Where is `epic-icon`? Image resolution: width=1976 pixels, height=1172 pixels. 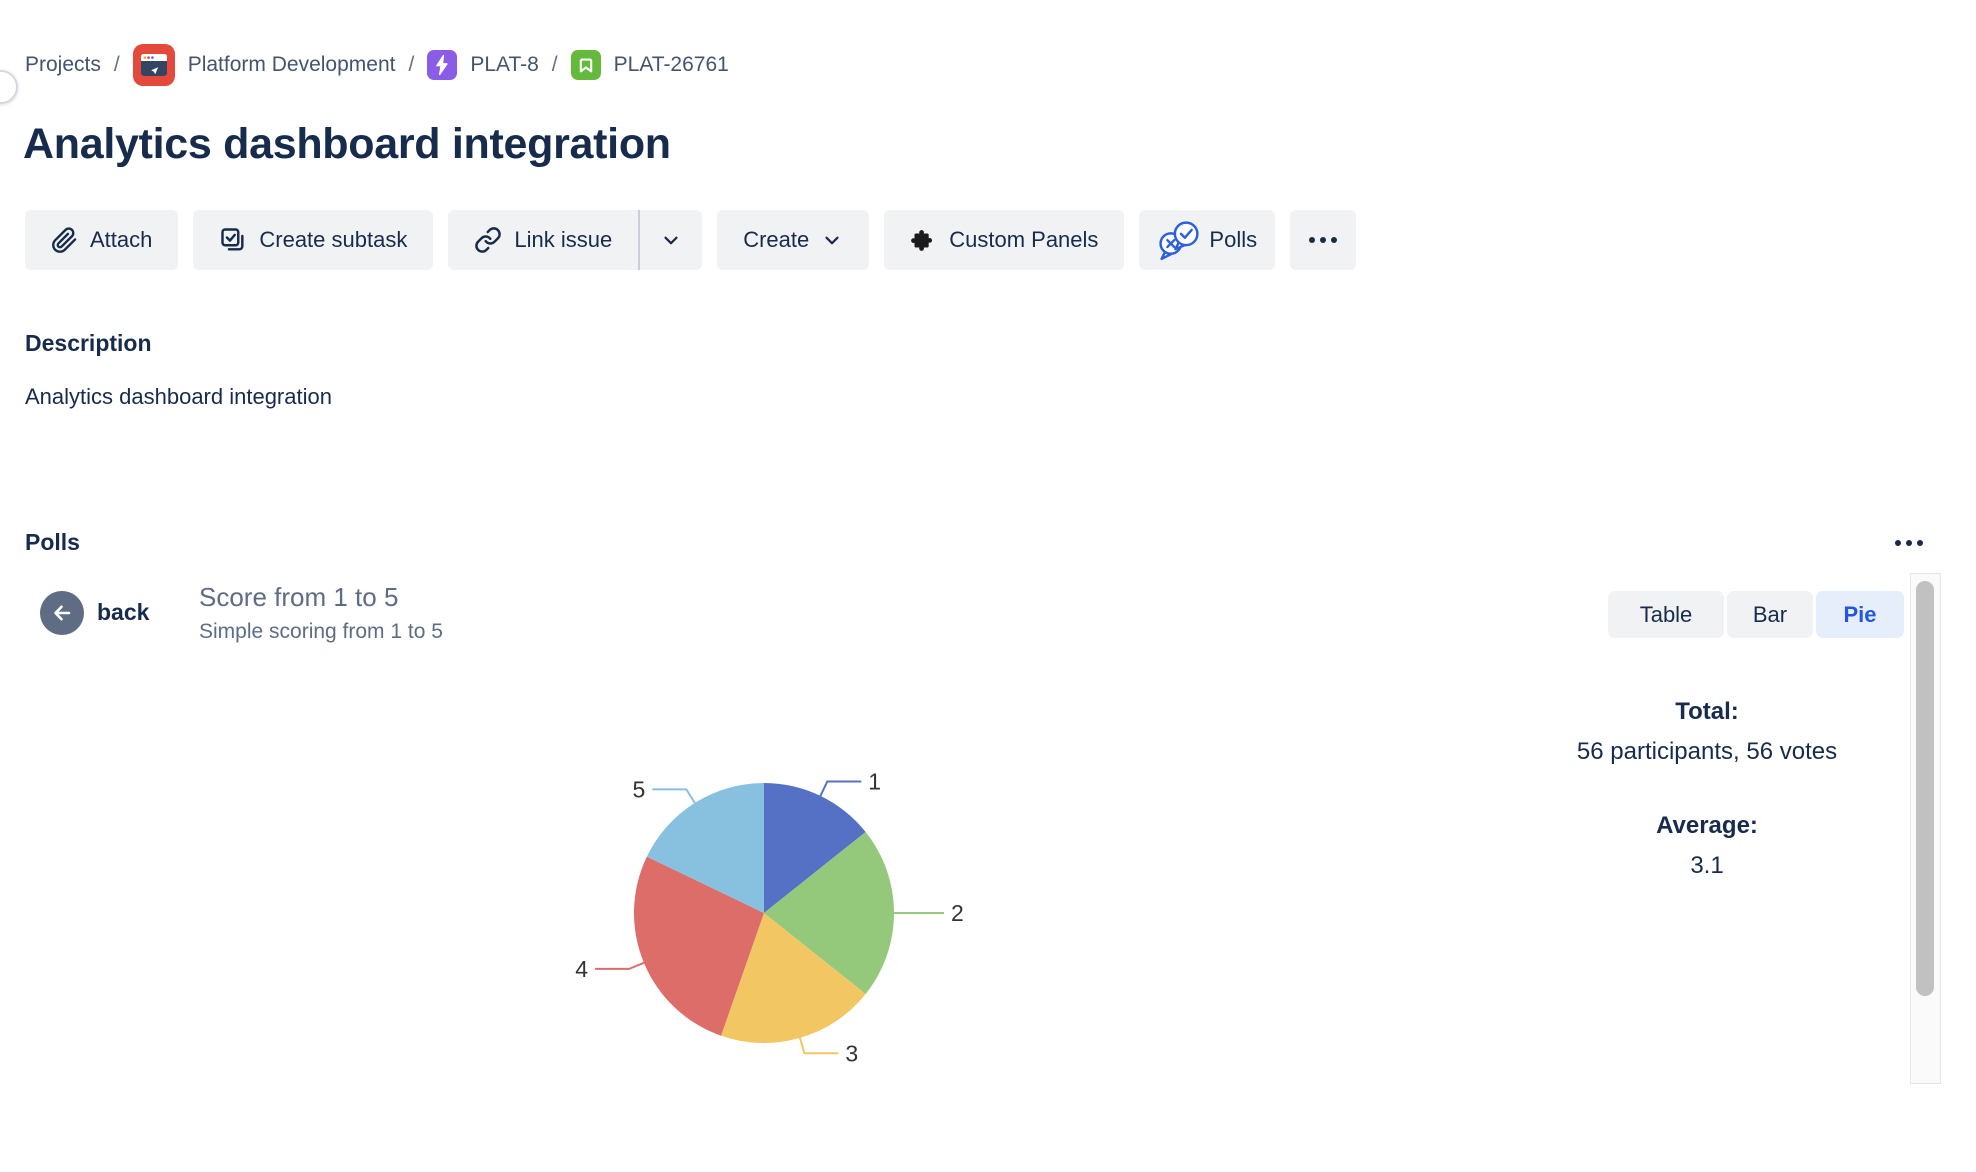 epic-icon is located at coordinates (442, 65).